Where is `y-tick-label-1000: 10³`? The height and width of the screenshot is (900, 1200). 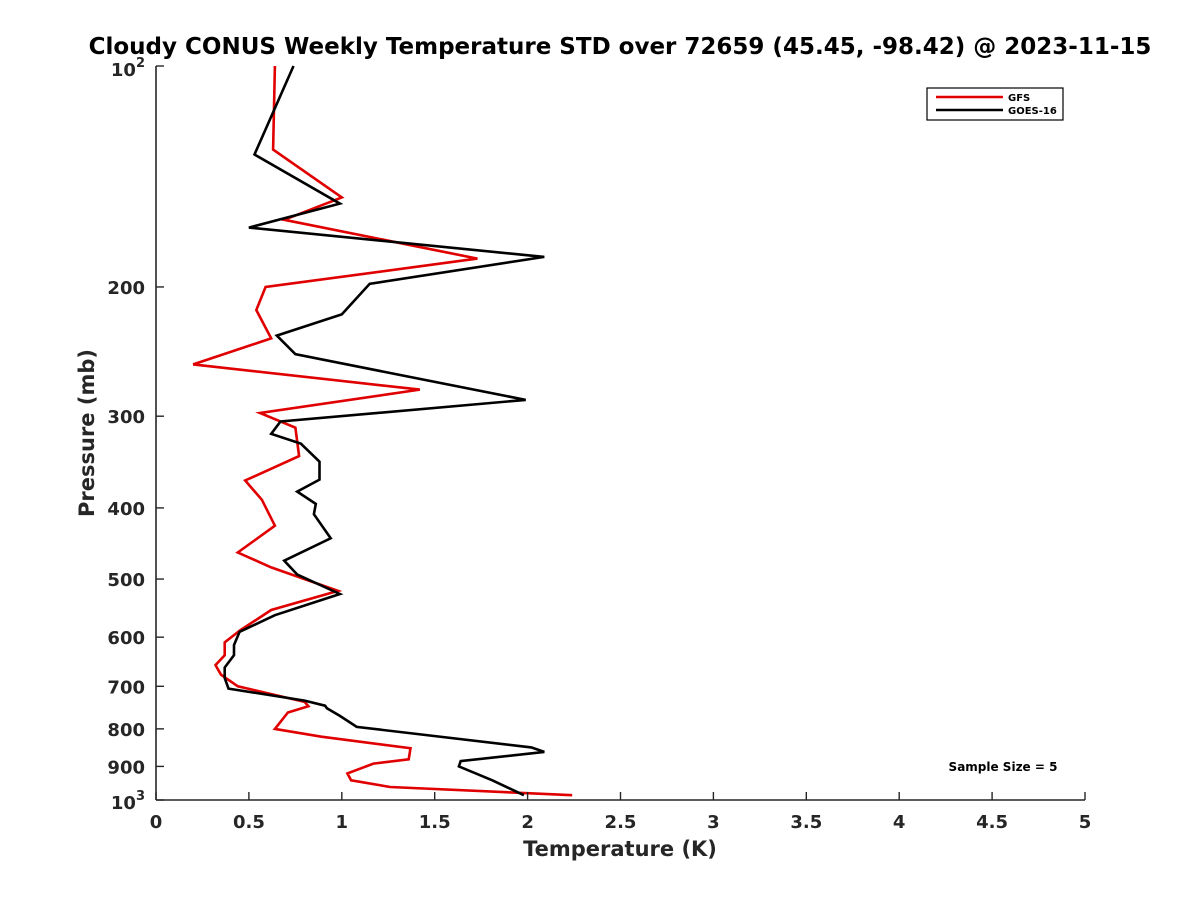 y-tick-label-1000: 10³ is located at coordinates (128, 801).